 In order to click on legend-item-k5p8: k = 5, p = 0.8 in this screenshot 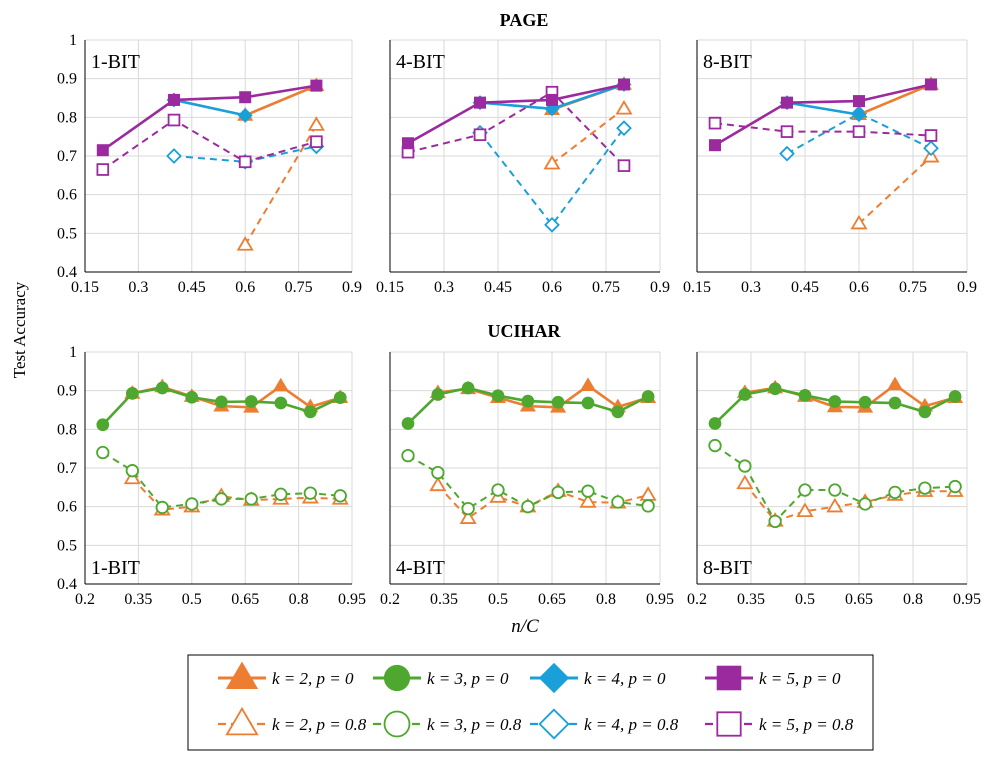, I will do `click(779, 724)`.